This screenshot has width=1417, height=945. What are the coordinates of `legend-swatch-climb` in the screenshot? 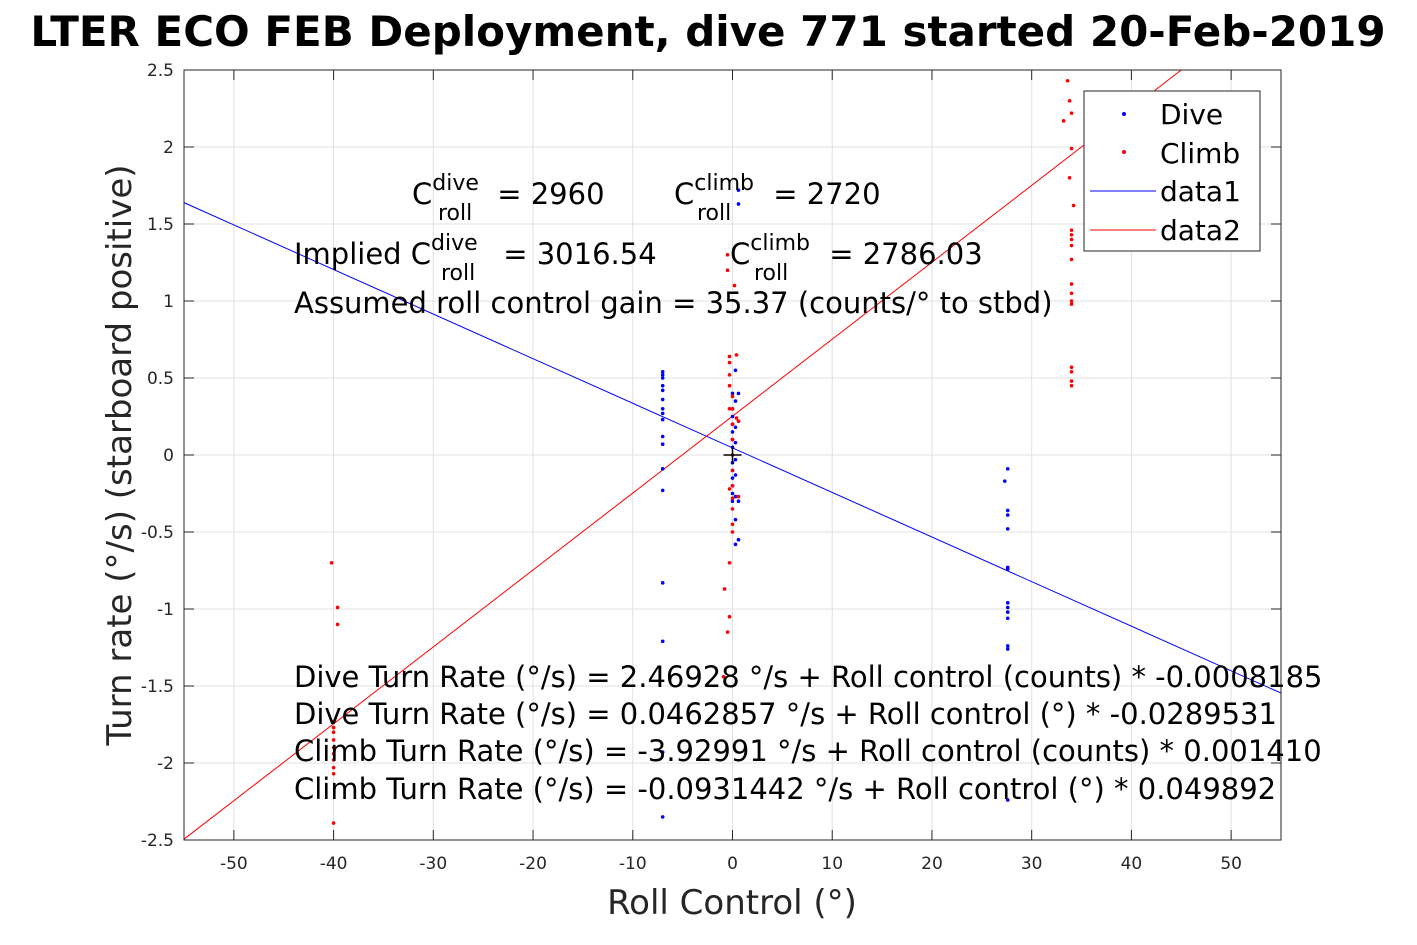 It's located at (1124, 152).